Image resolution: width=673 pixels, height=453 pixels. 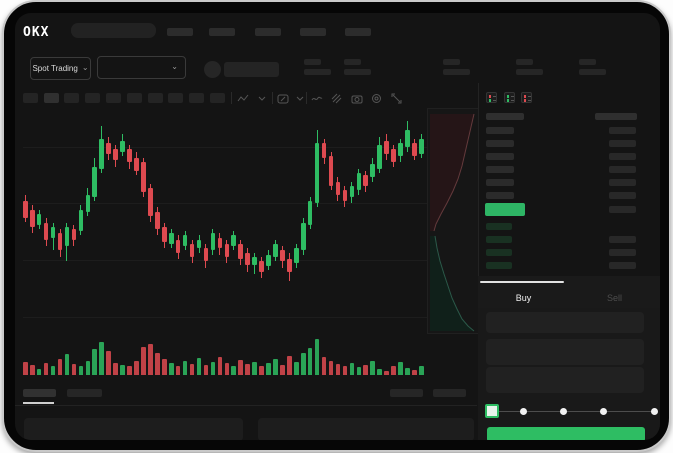 What do you see at coordinates (565, 322) in the screenshot?
I see `price-field` at bounding box center [565, 322].